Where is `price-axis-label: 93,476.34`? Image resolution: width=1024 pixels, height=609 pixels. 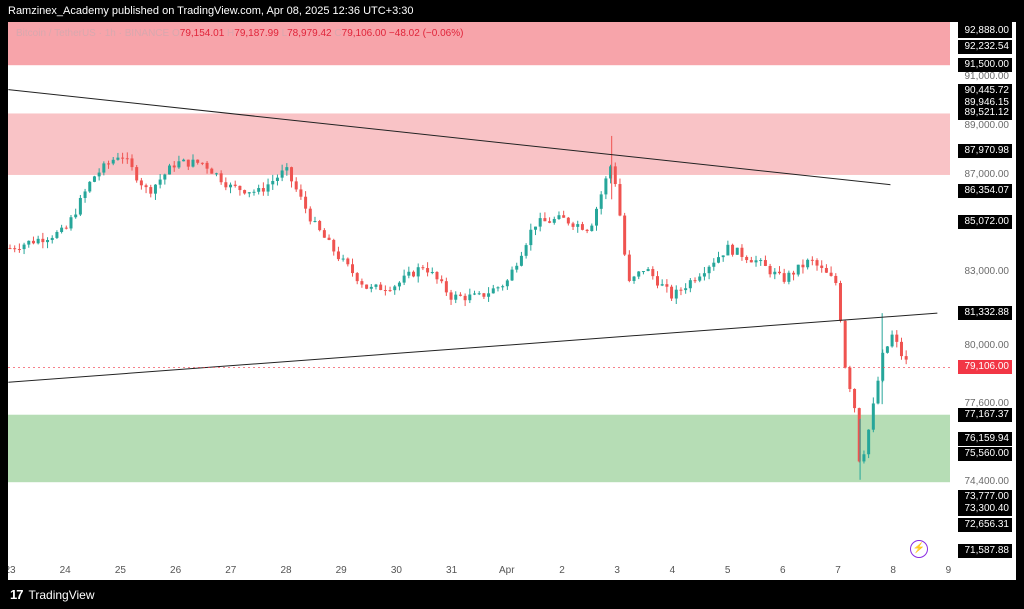
price-axis-label: 93,476.34 is located at coordinates (985, 23).